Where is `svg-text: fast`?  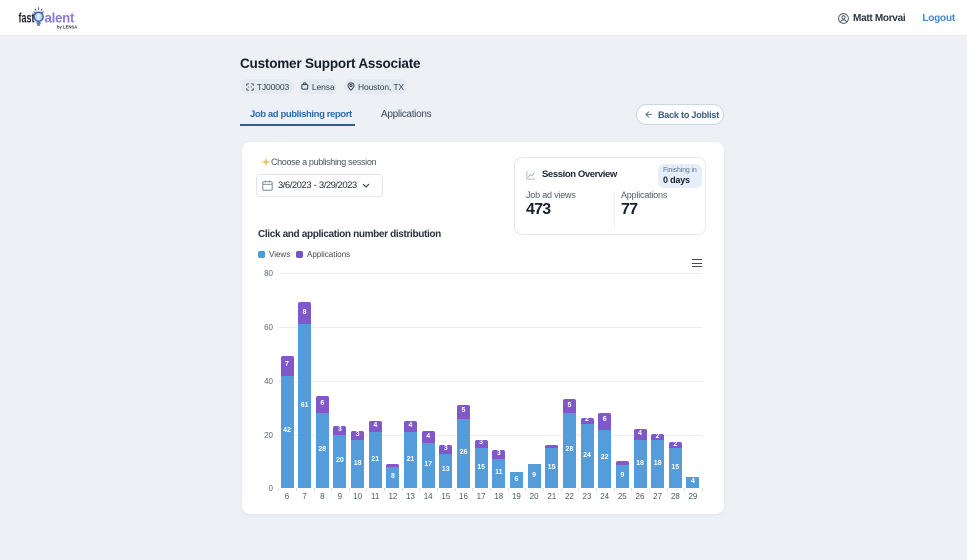 svg-text: fast is located at coordinates (27, 18).